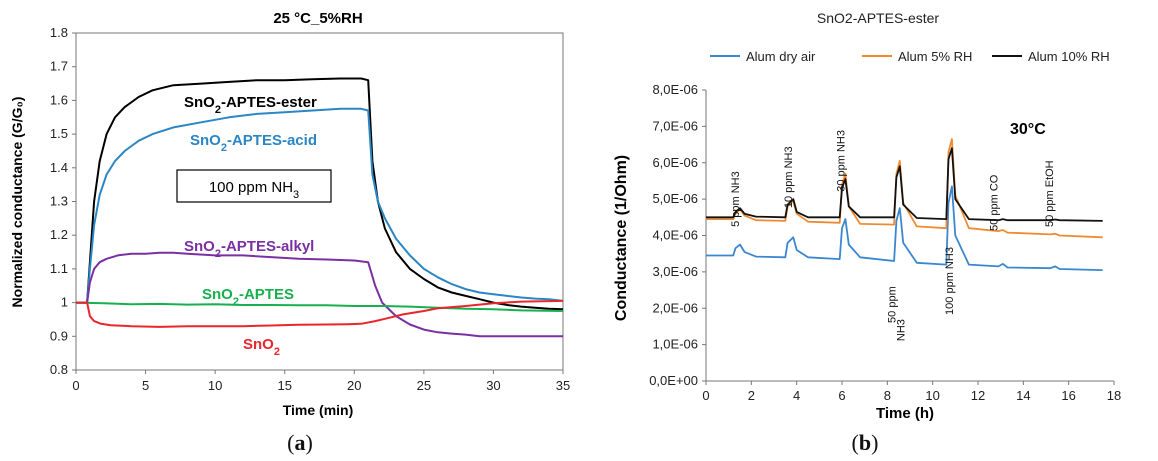  What do you see at coordinates (1023, 395) in the screenshot?
I see `panel-b-x-tick-label: 14` at bounding box center [1023, 395].